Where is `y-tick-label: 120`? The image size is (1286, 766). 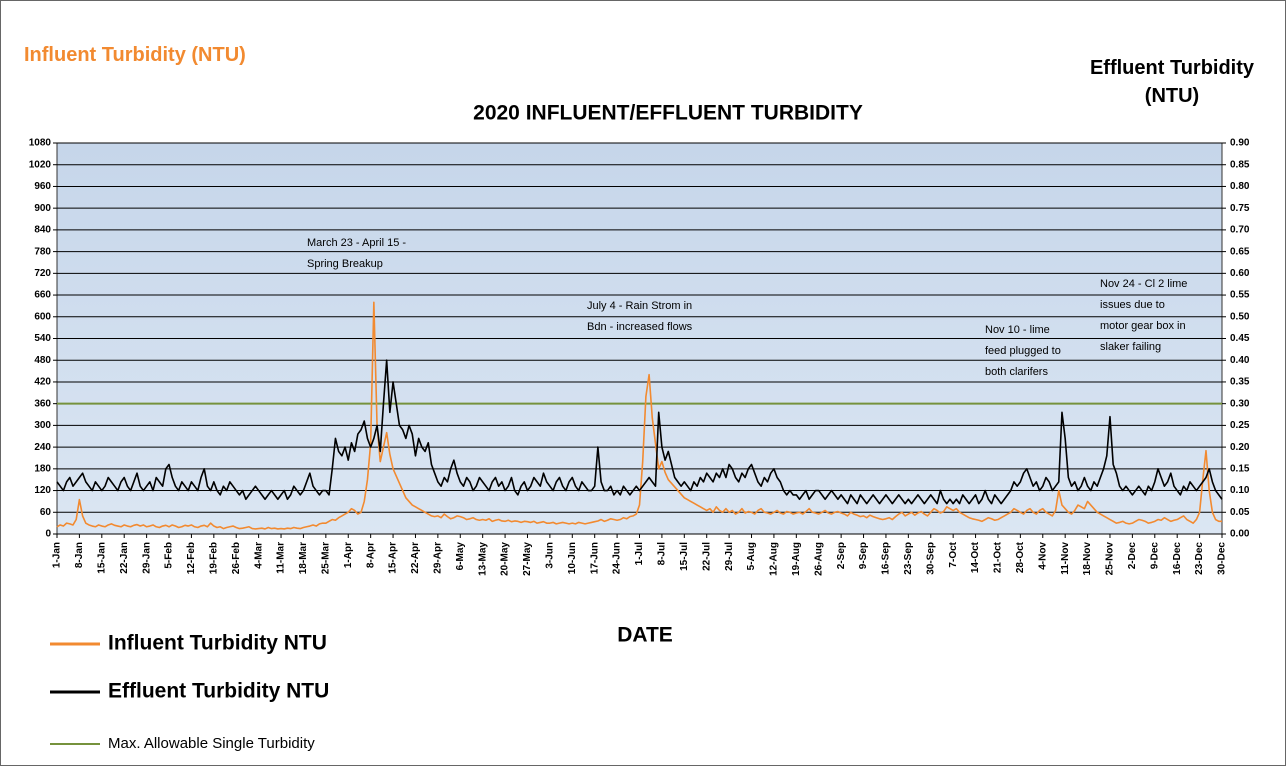 y-tick-label: 120 is located at coordinates (42, 490).